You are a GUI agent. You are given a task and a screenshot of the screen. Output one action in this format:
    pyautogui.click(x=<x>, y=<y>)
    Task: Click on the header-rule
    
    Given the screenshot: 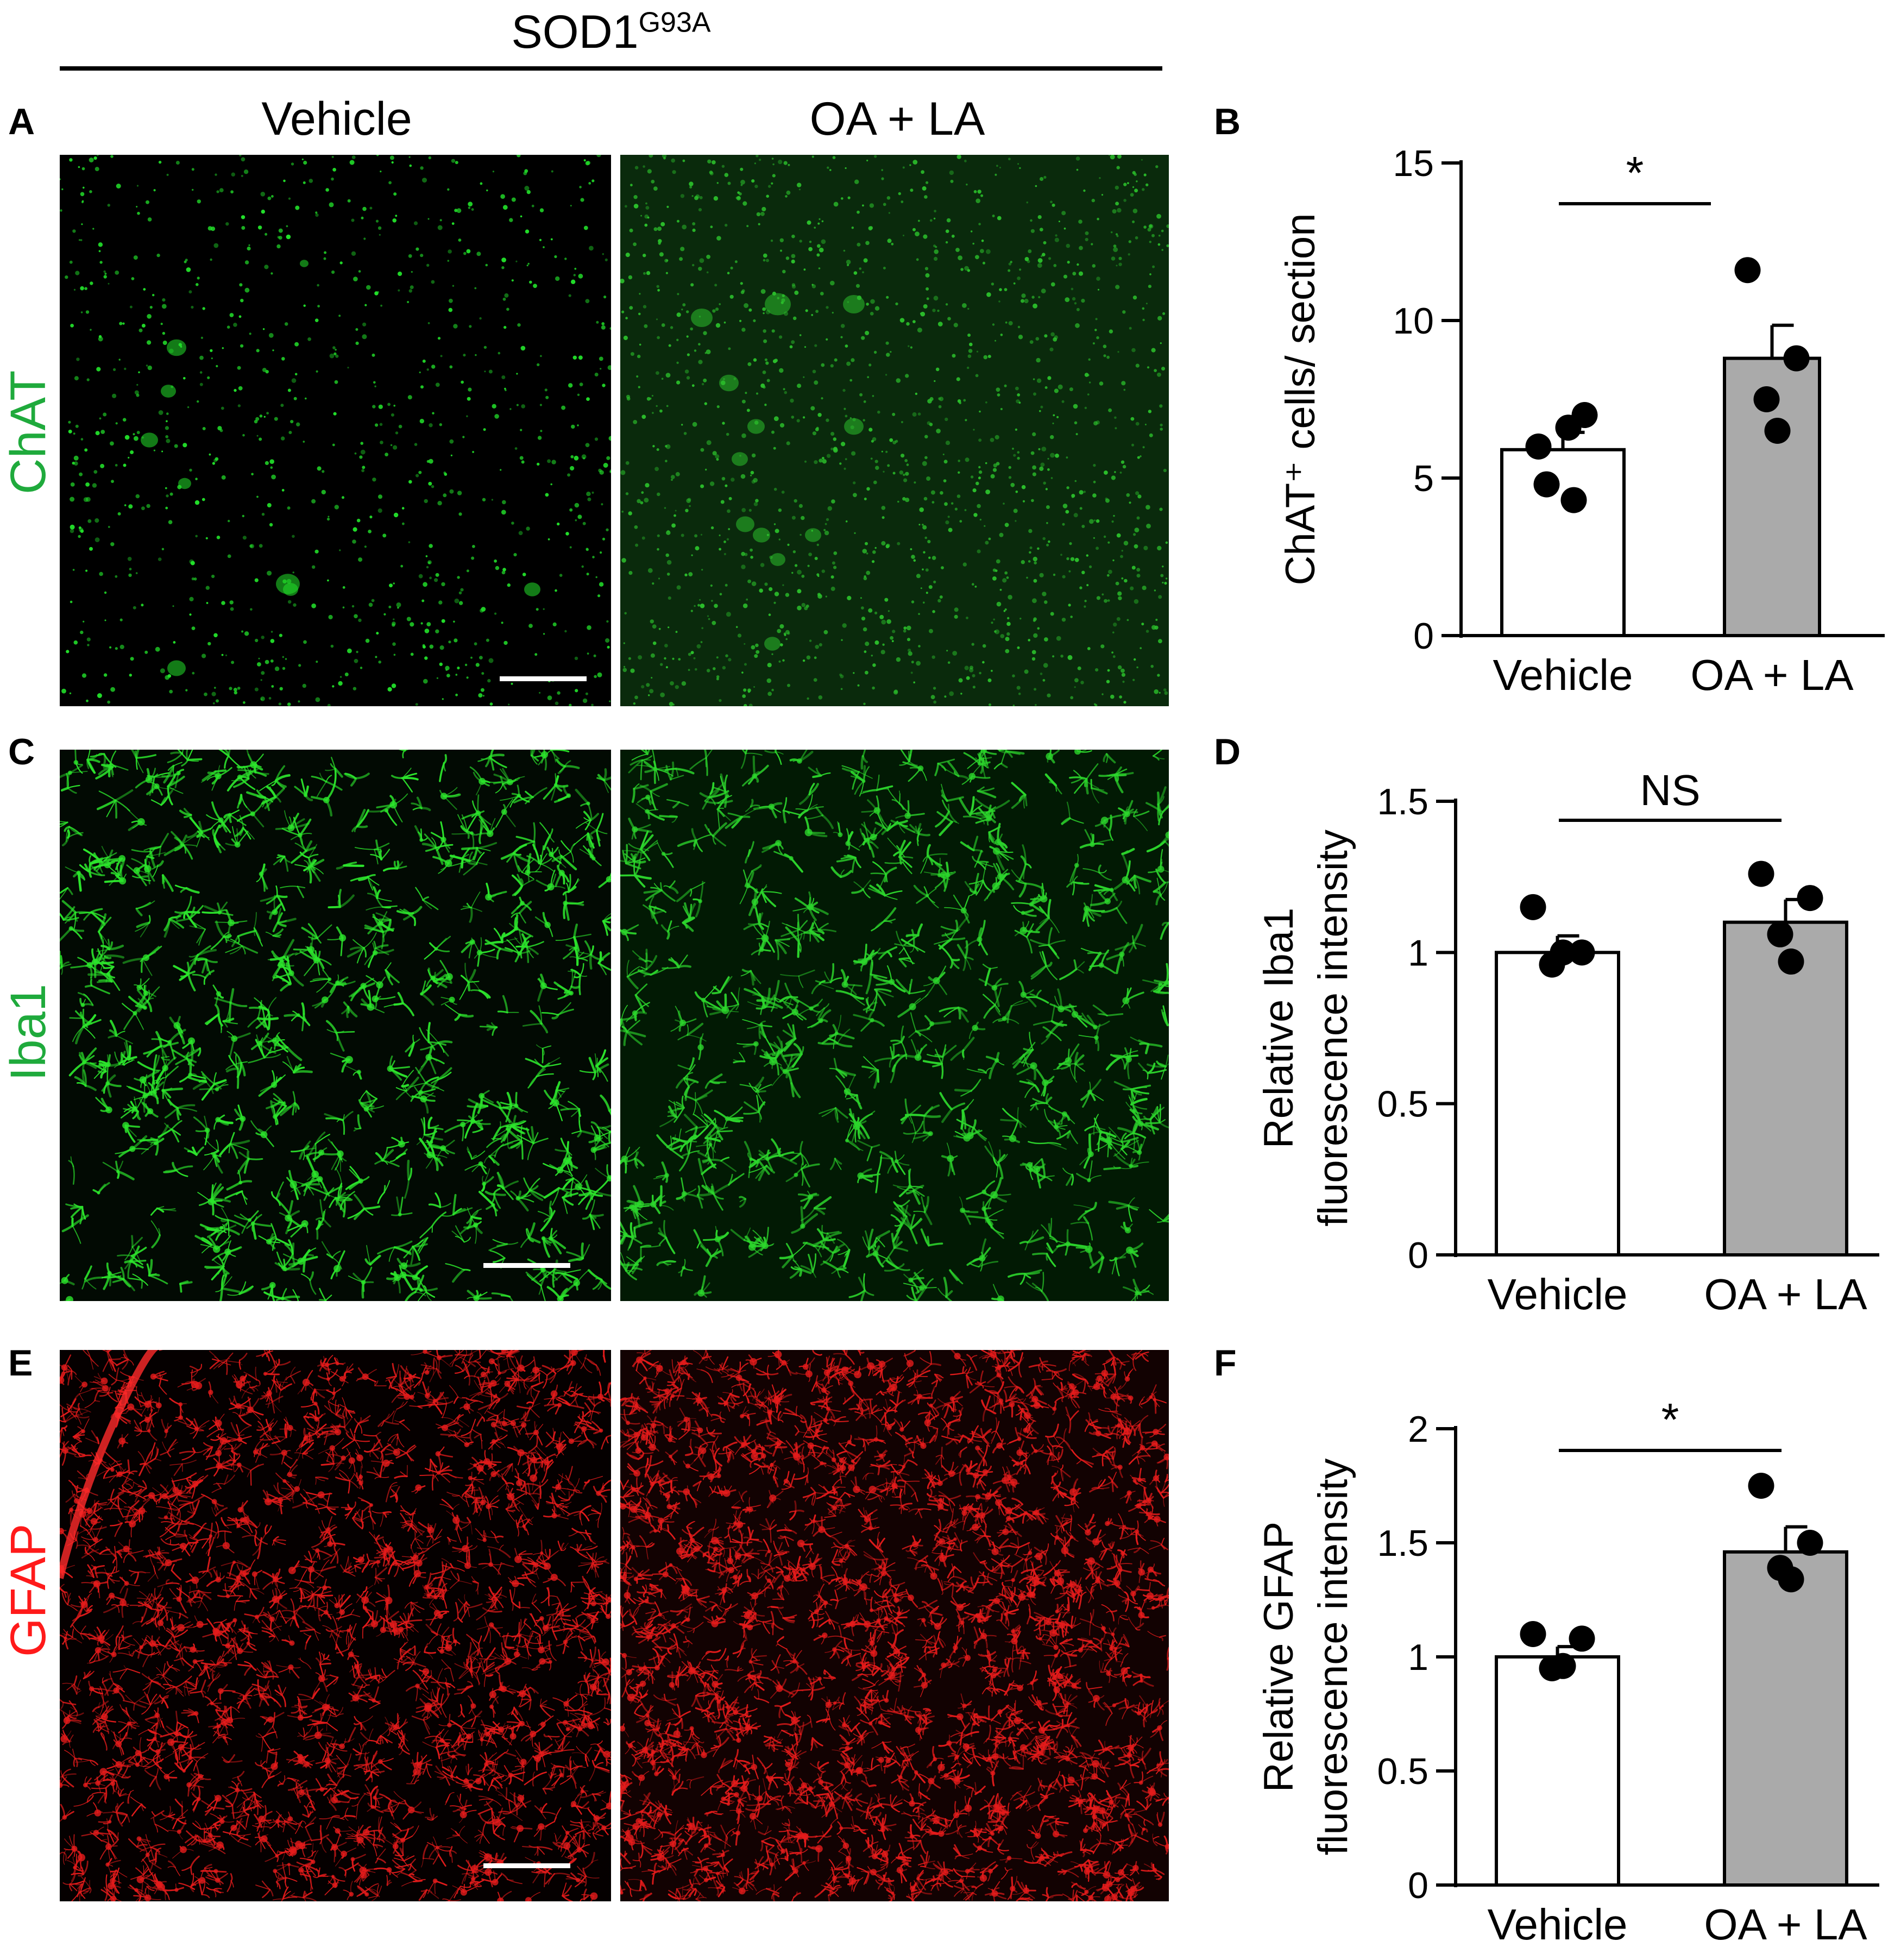 What is the action you would take?
    pyautogui.click(x=611, y=68)
    